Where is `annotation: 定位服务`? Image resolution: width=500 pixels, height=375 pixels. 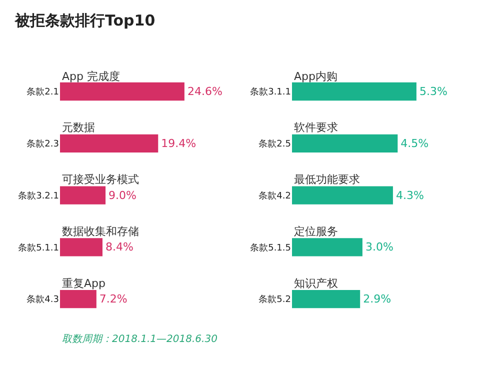
annotation: 定位服务 is located at coordinates (316, 231).